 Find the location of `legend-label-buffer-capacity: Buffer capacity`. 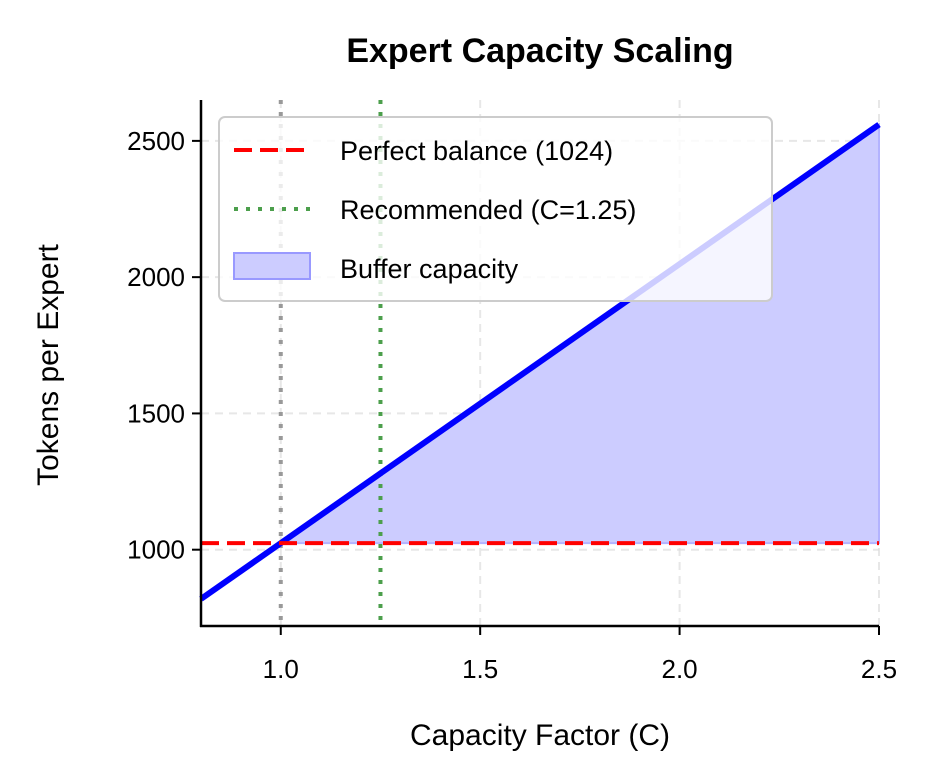

legend-label-buffer-capacity: Buffer capacity is located at coordinates (429, 269).